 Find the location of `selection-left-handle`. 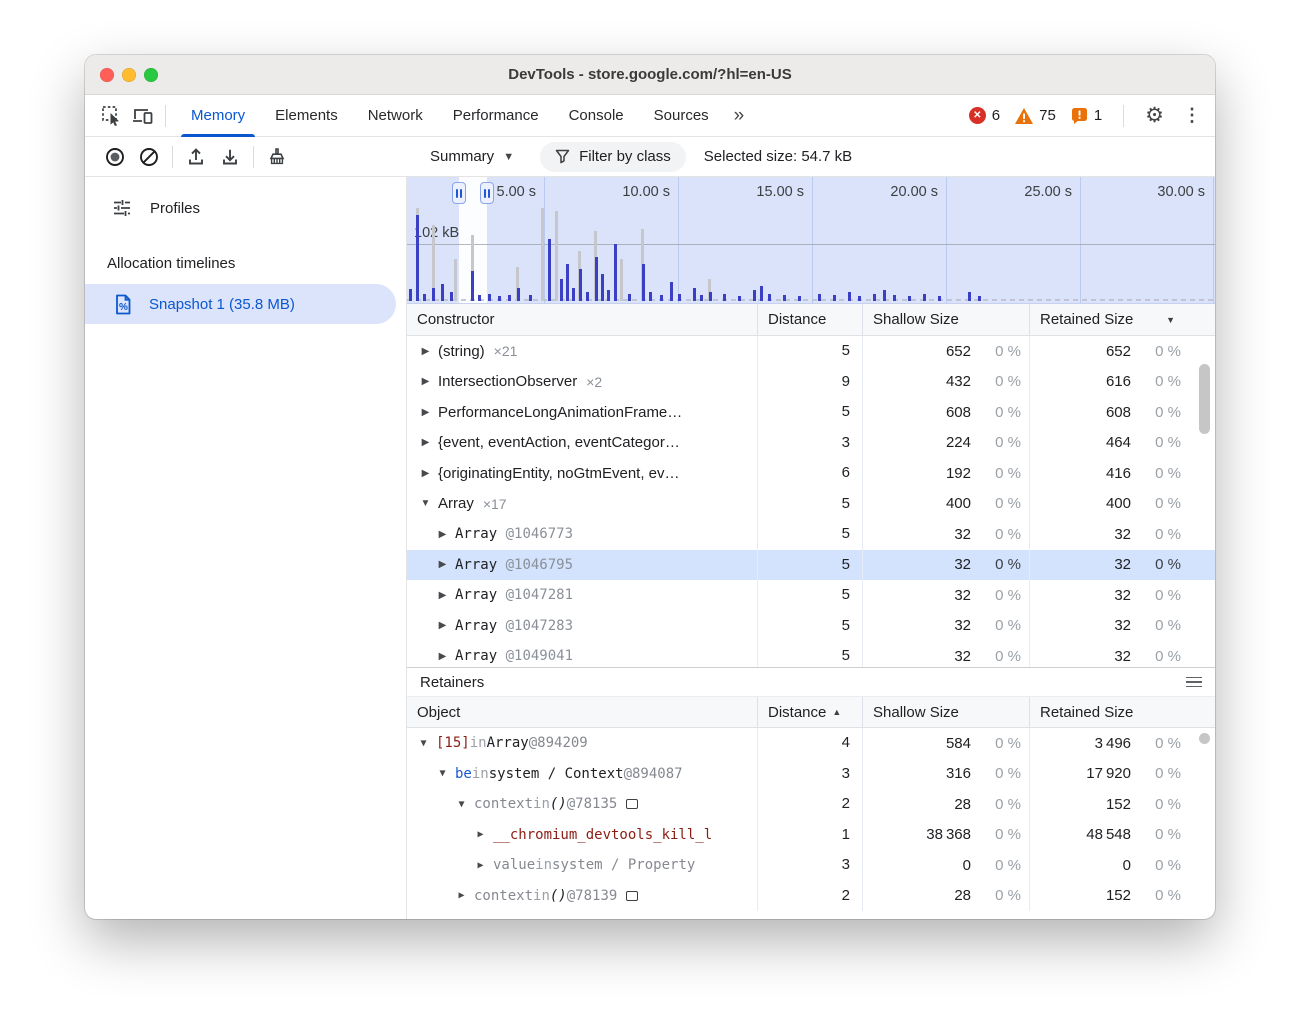

selection-left-handle is located at coordinates (459, 193).